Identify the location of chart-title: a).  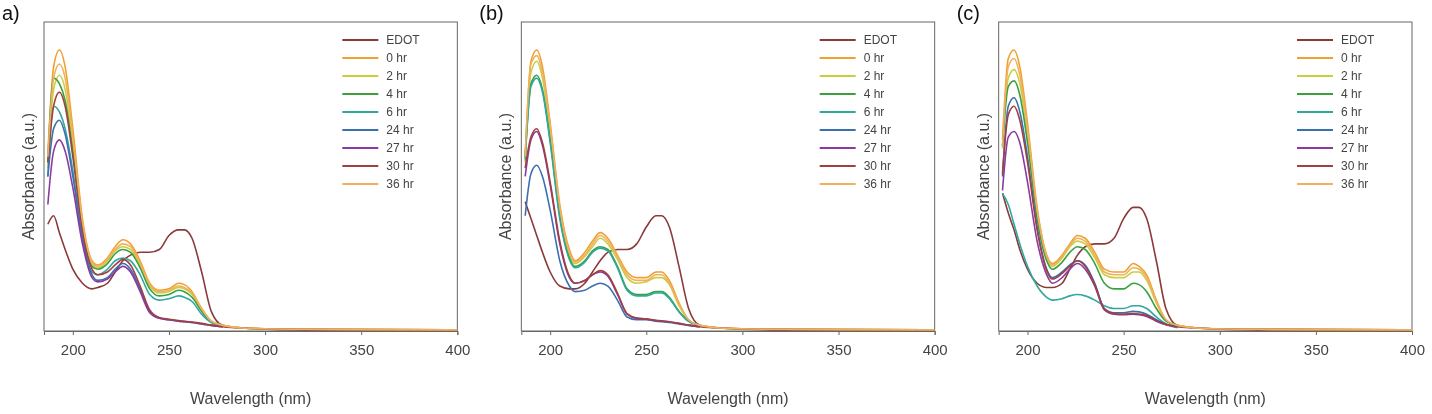
(11, 13).